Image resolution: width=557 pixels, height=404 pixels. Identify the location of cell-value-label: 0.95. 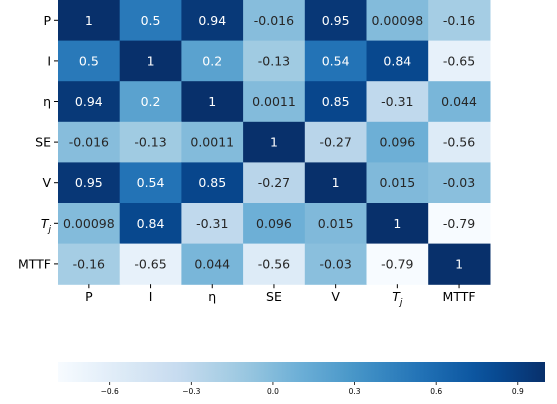
(89, 182).